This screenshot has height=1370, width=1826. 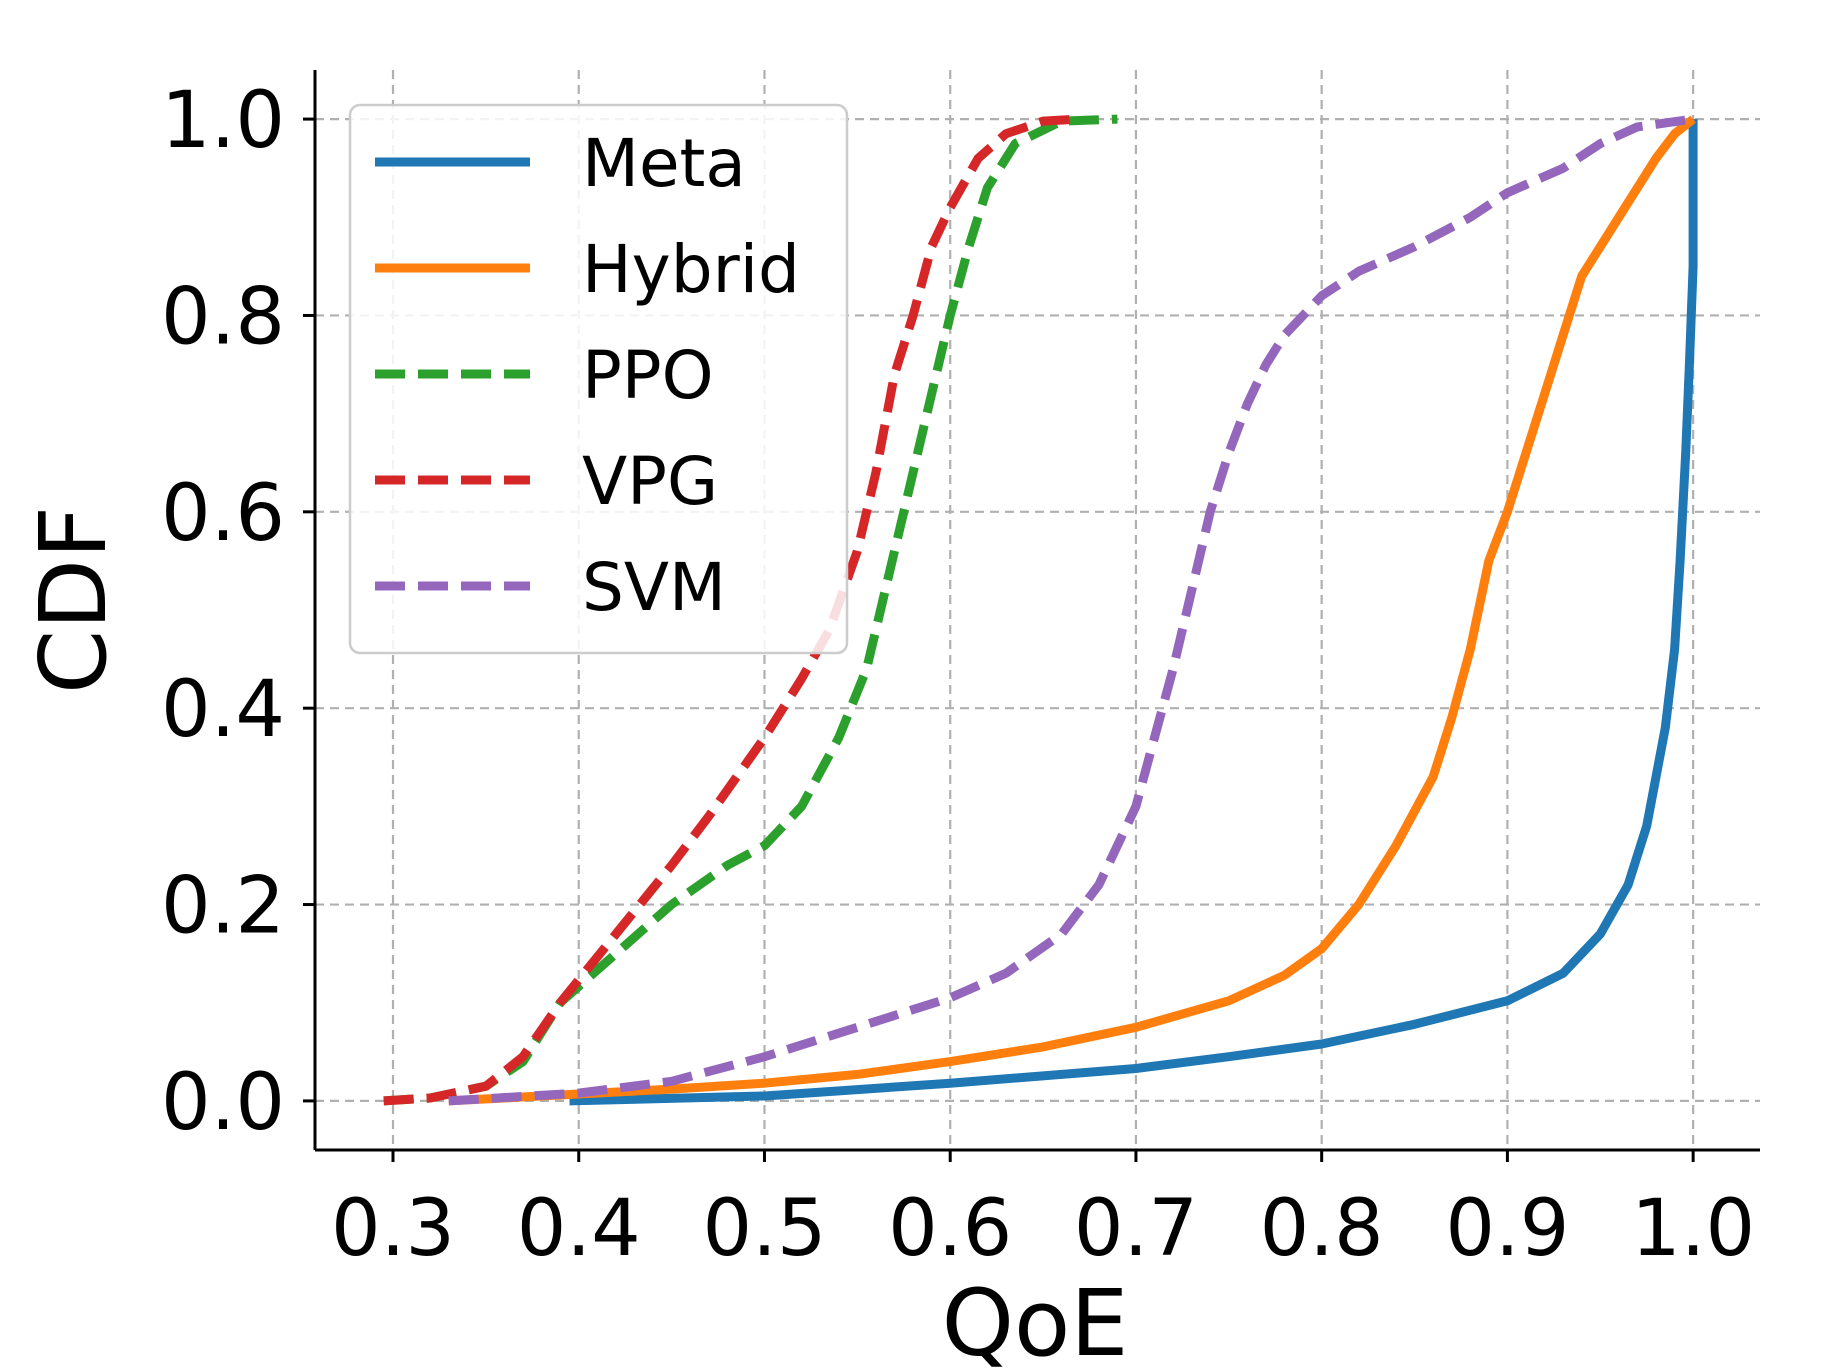 I want to click on x-tick-label: 0.4, so click(x=579, y=1229).